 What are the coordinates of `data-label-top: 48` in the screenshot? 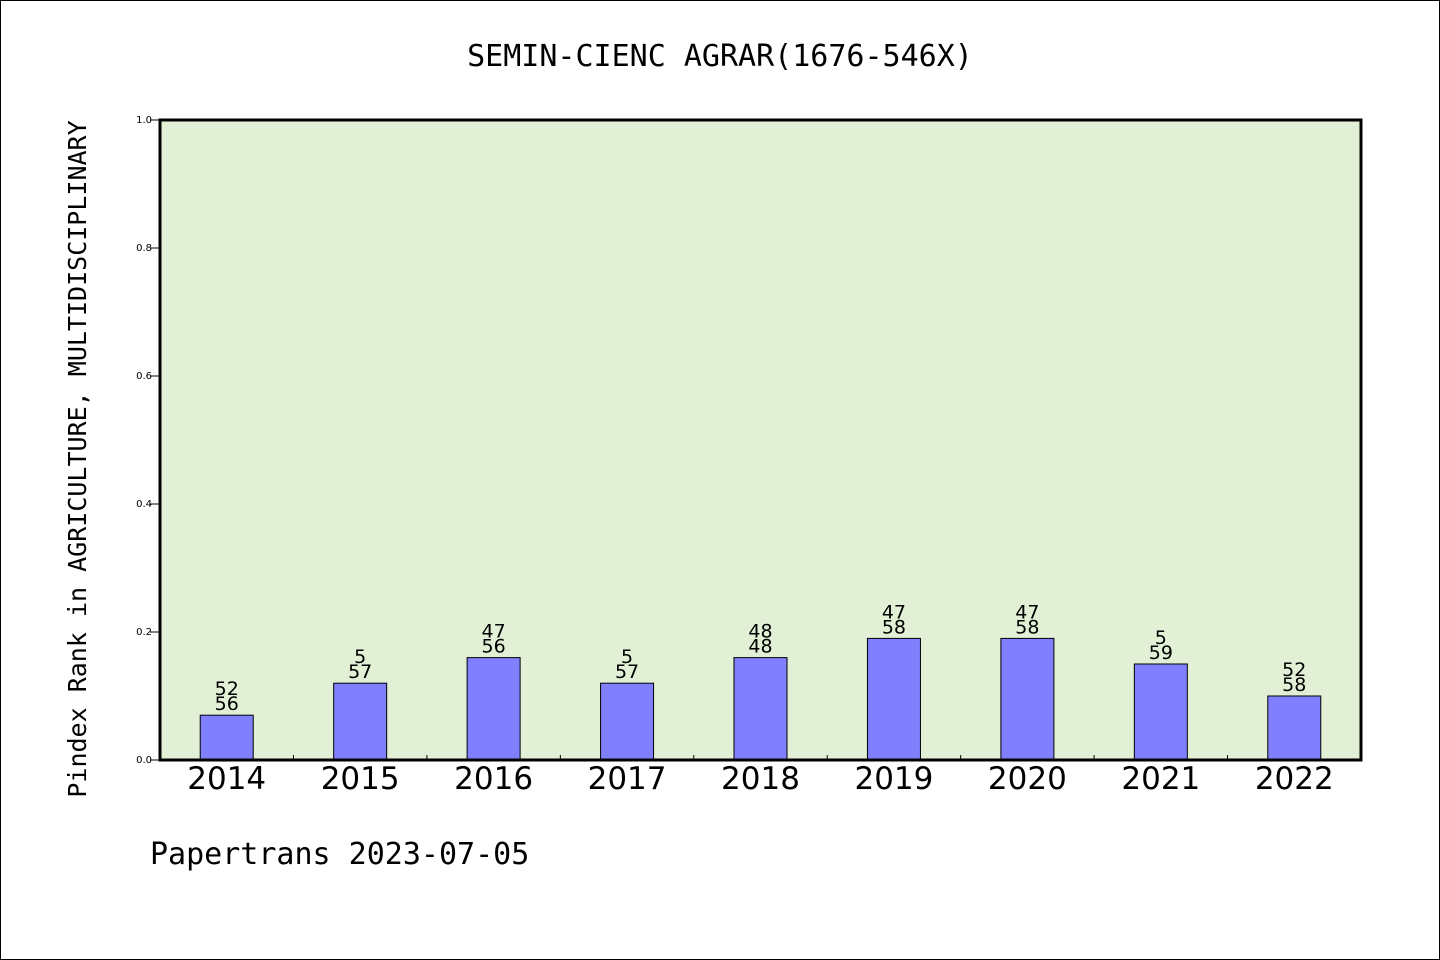 It's located at (760, 632).